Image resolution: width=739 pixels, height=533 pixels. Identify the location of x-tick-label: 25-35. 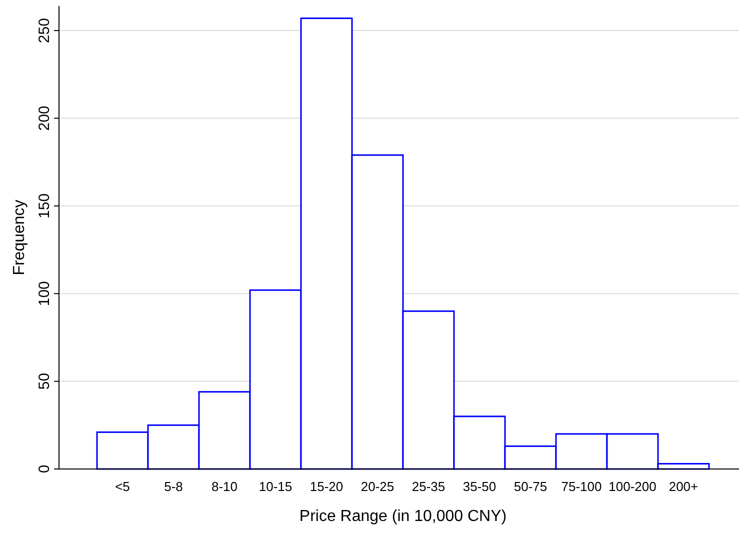
(429, 486).